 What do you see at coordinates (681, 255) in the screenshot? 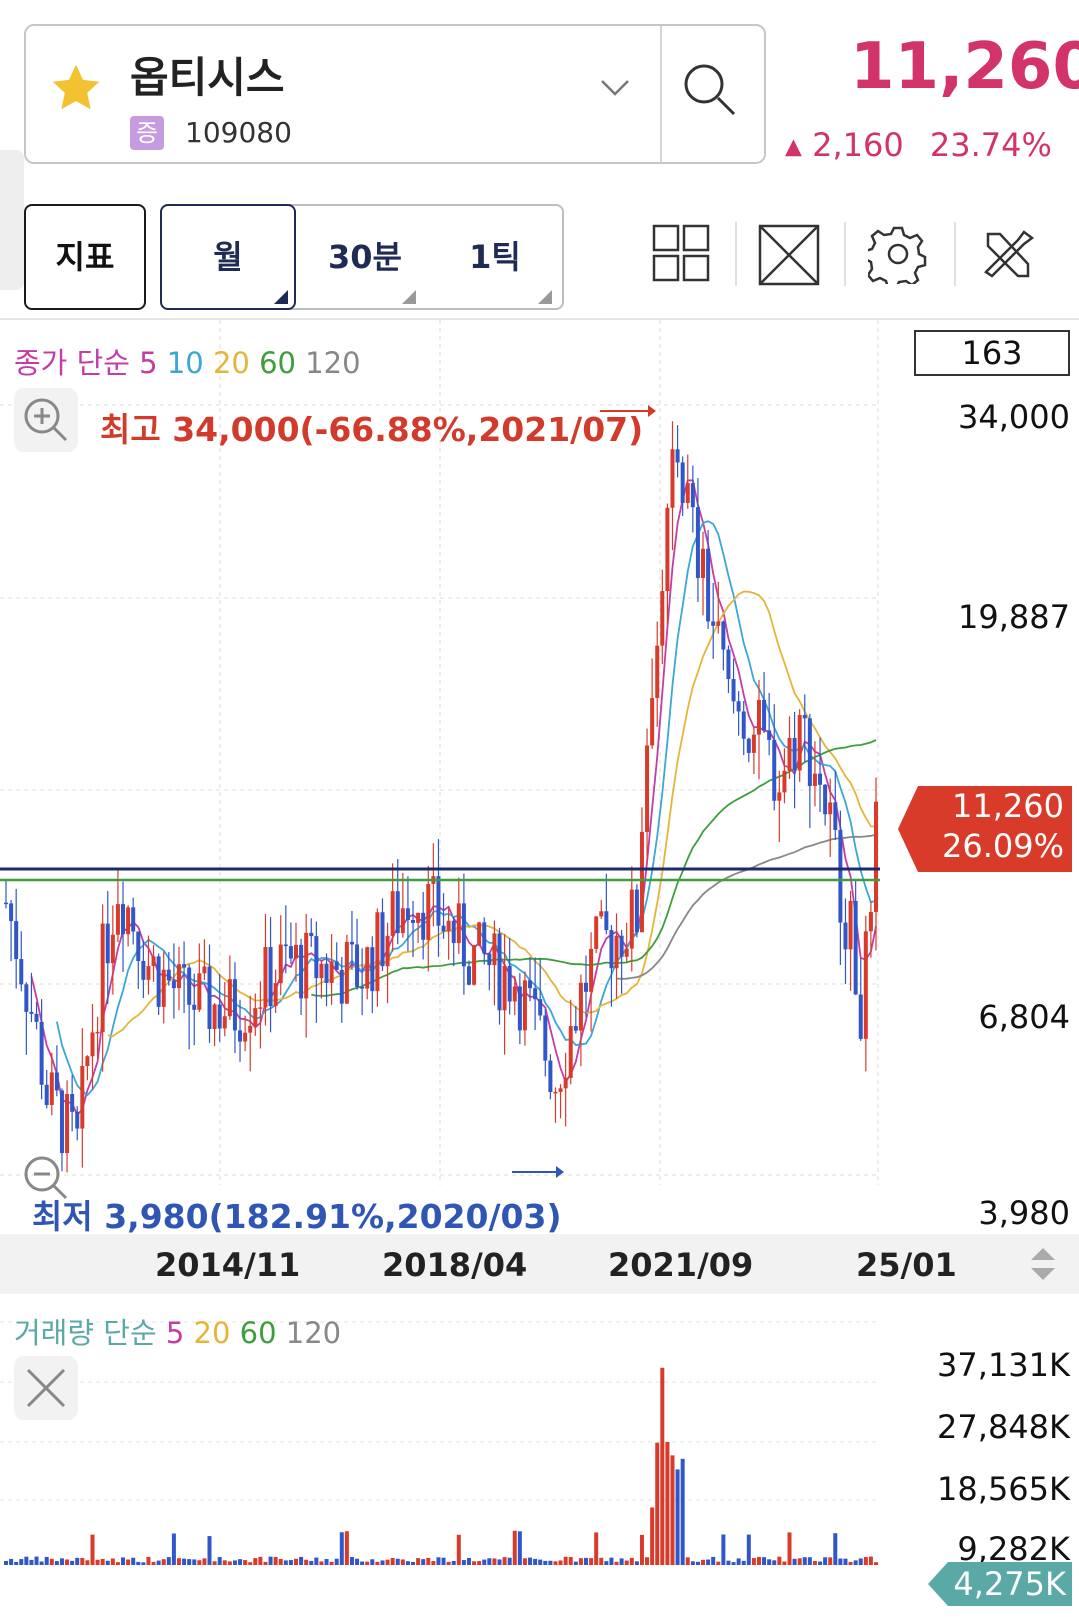
I see `grid-icon` at bounding box center [681, 255].